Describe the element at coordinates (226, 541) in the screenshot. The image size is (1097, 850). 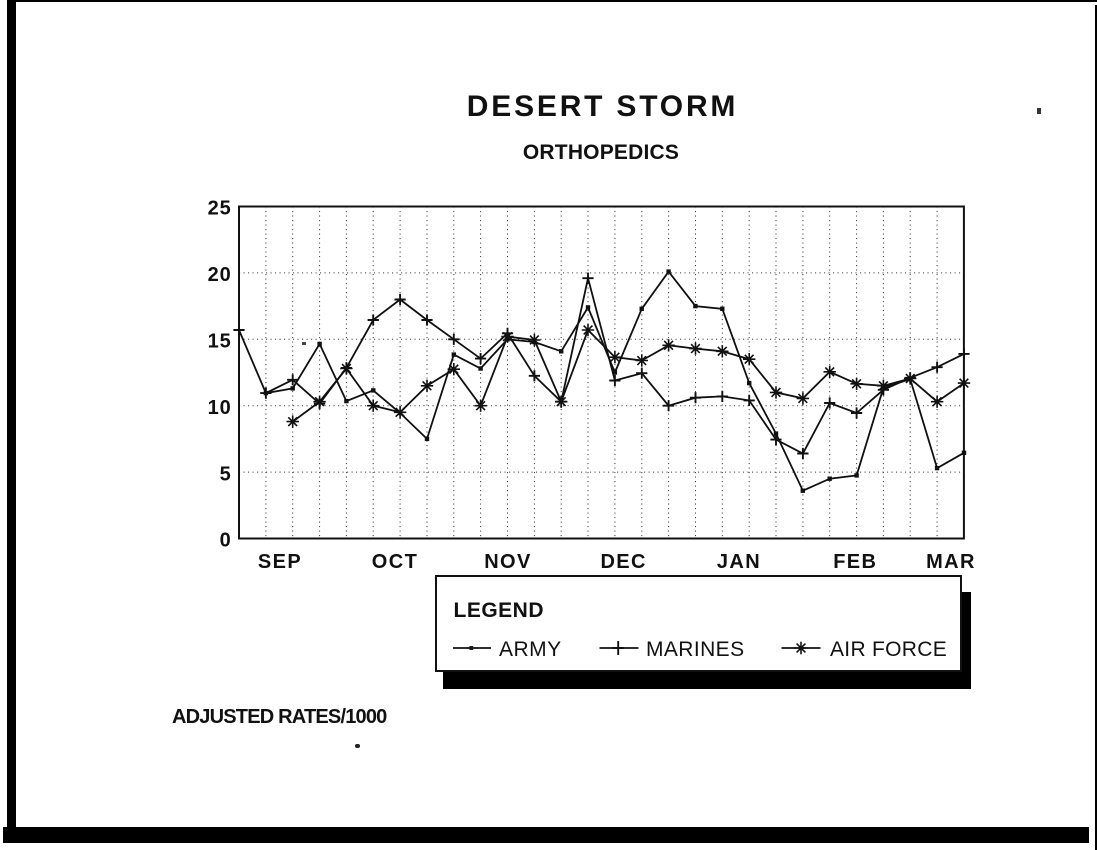
I see `svg-text: 0` at that location.